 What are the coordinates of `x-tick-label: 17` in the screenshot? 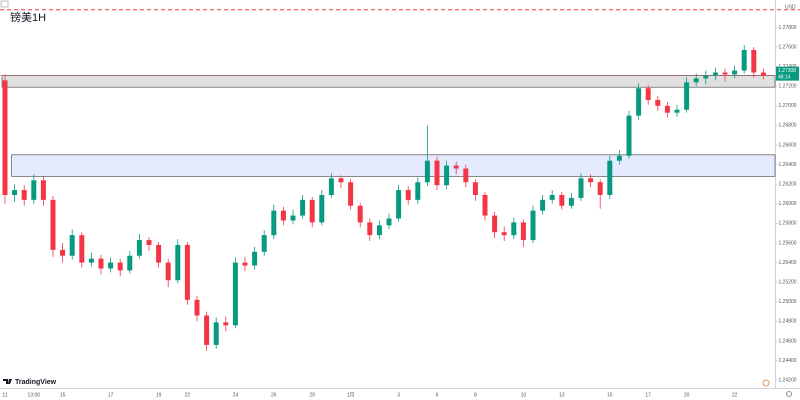 It's located at (648, 395).